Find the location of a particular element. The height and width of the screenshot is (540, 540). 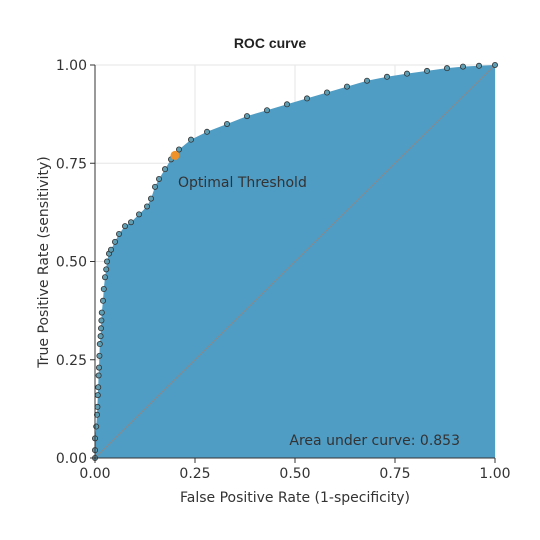

y-axis-label: True Positive Rate (sensitivity) is located at coordinates (44, 262).